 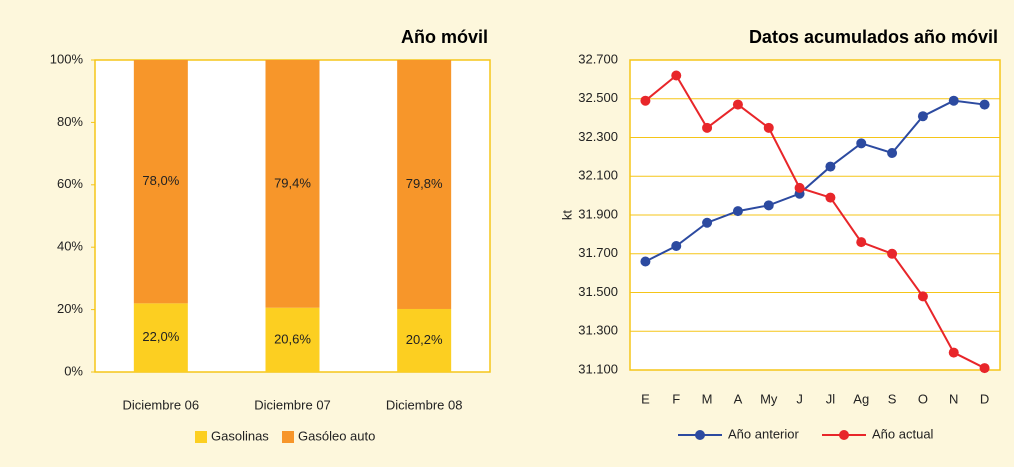 I want to click on data-label: 20,2%, so click(x=424, y=339).